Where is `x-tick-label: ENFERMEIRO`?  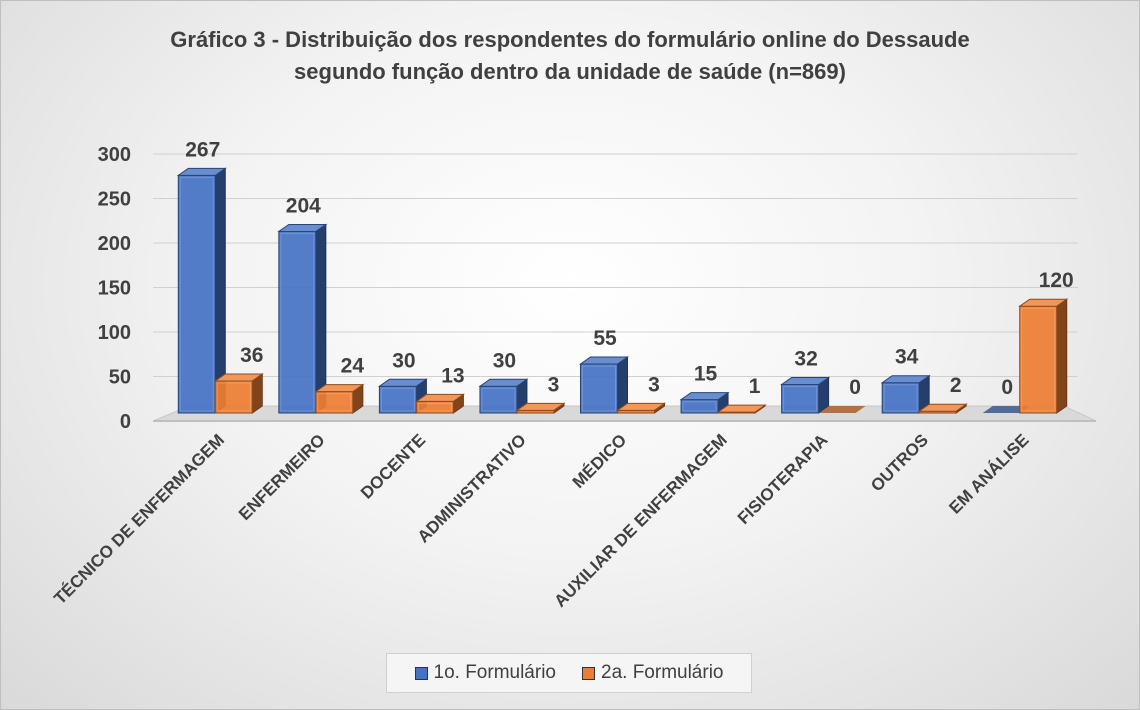
x-tick-label: ENFERMEIRO is located at coordinates (282, 477).